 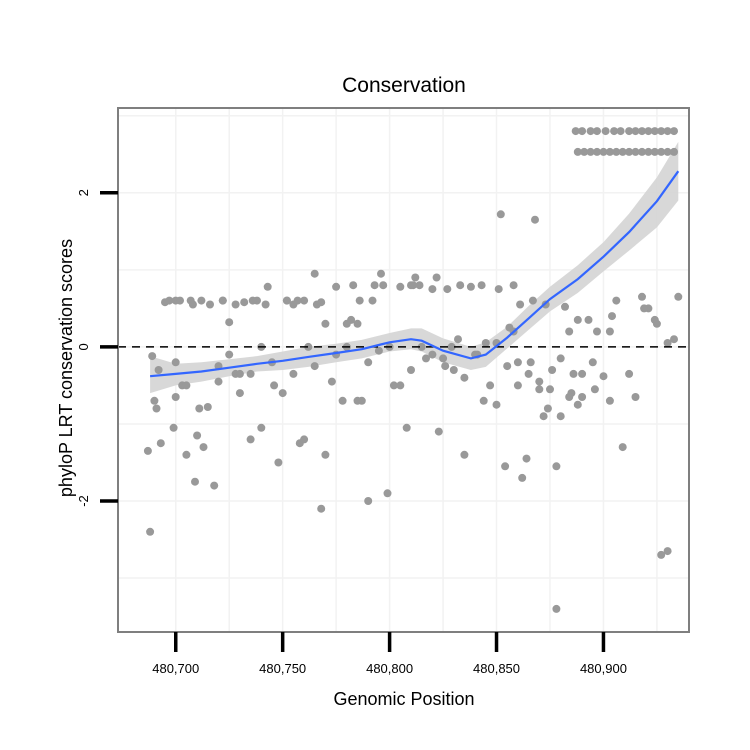 I want to click on y-axis: -2 0 2, so click(x=97, y=348).